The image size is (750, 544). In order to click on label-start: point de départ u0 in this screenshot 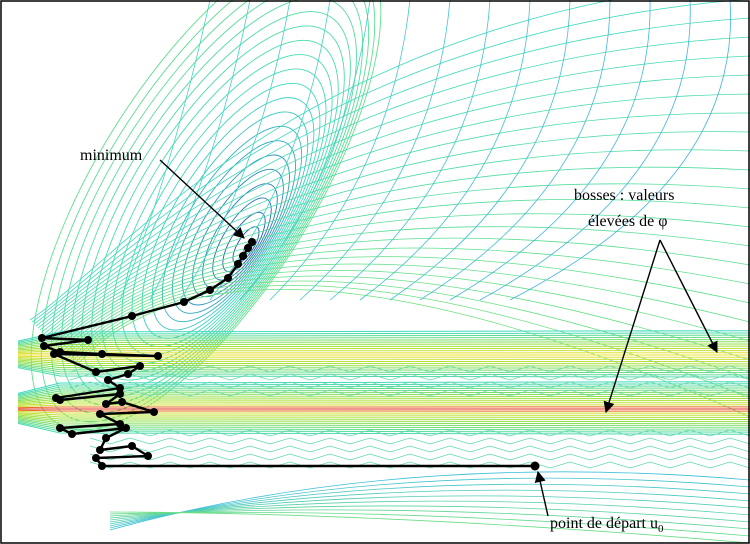, I will do `click(607, 525)`.